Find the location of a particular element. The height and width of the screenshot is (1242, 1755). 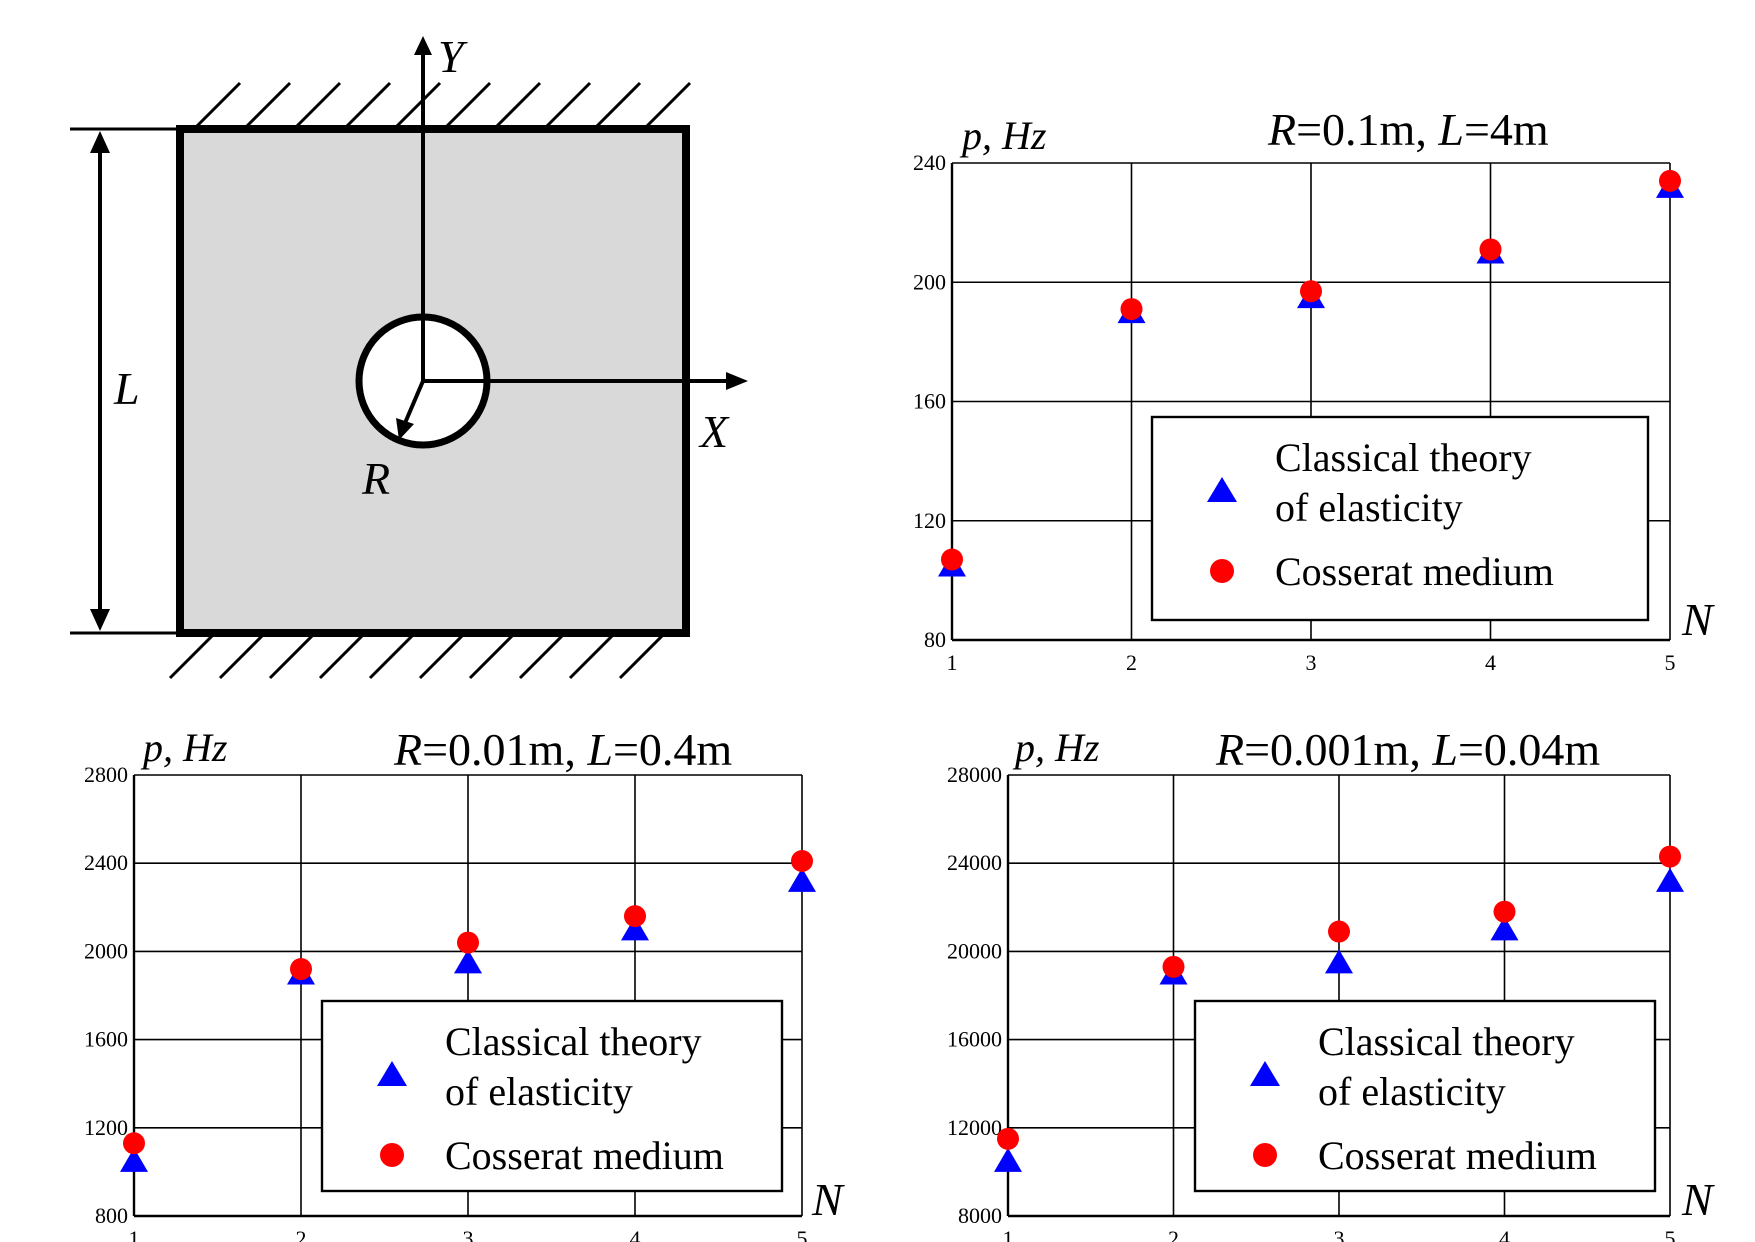

y-tick-label: 80 is located at coordinates (935, 639).